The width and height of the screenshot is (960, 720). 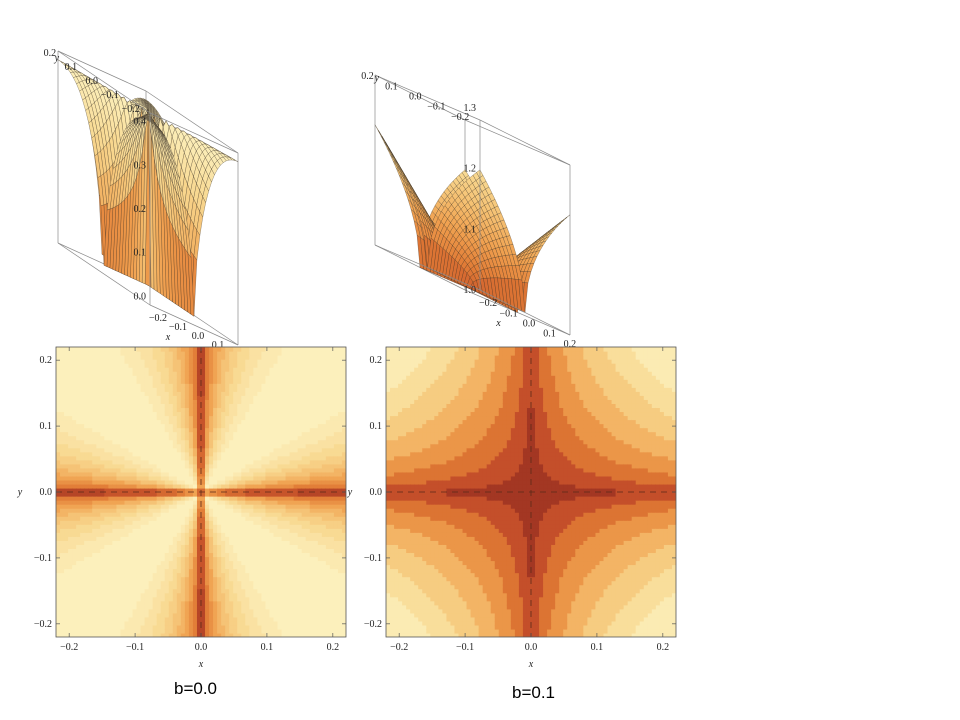 What do you see at coordinates (470, 290) in the screenshot?
I see `z-tick-label: 1.0` at bounding box center [470, 290].